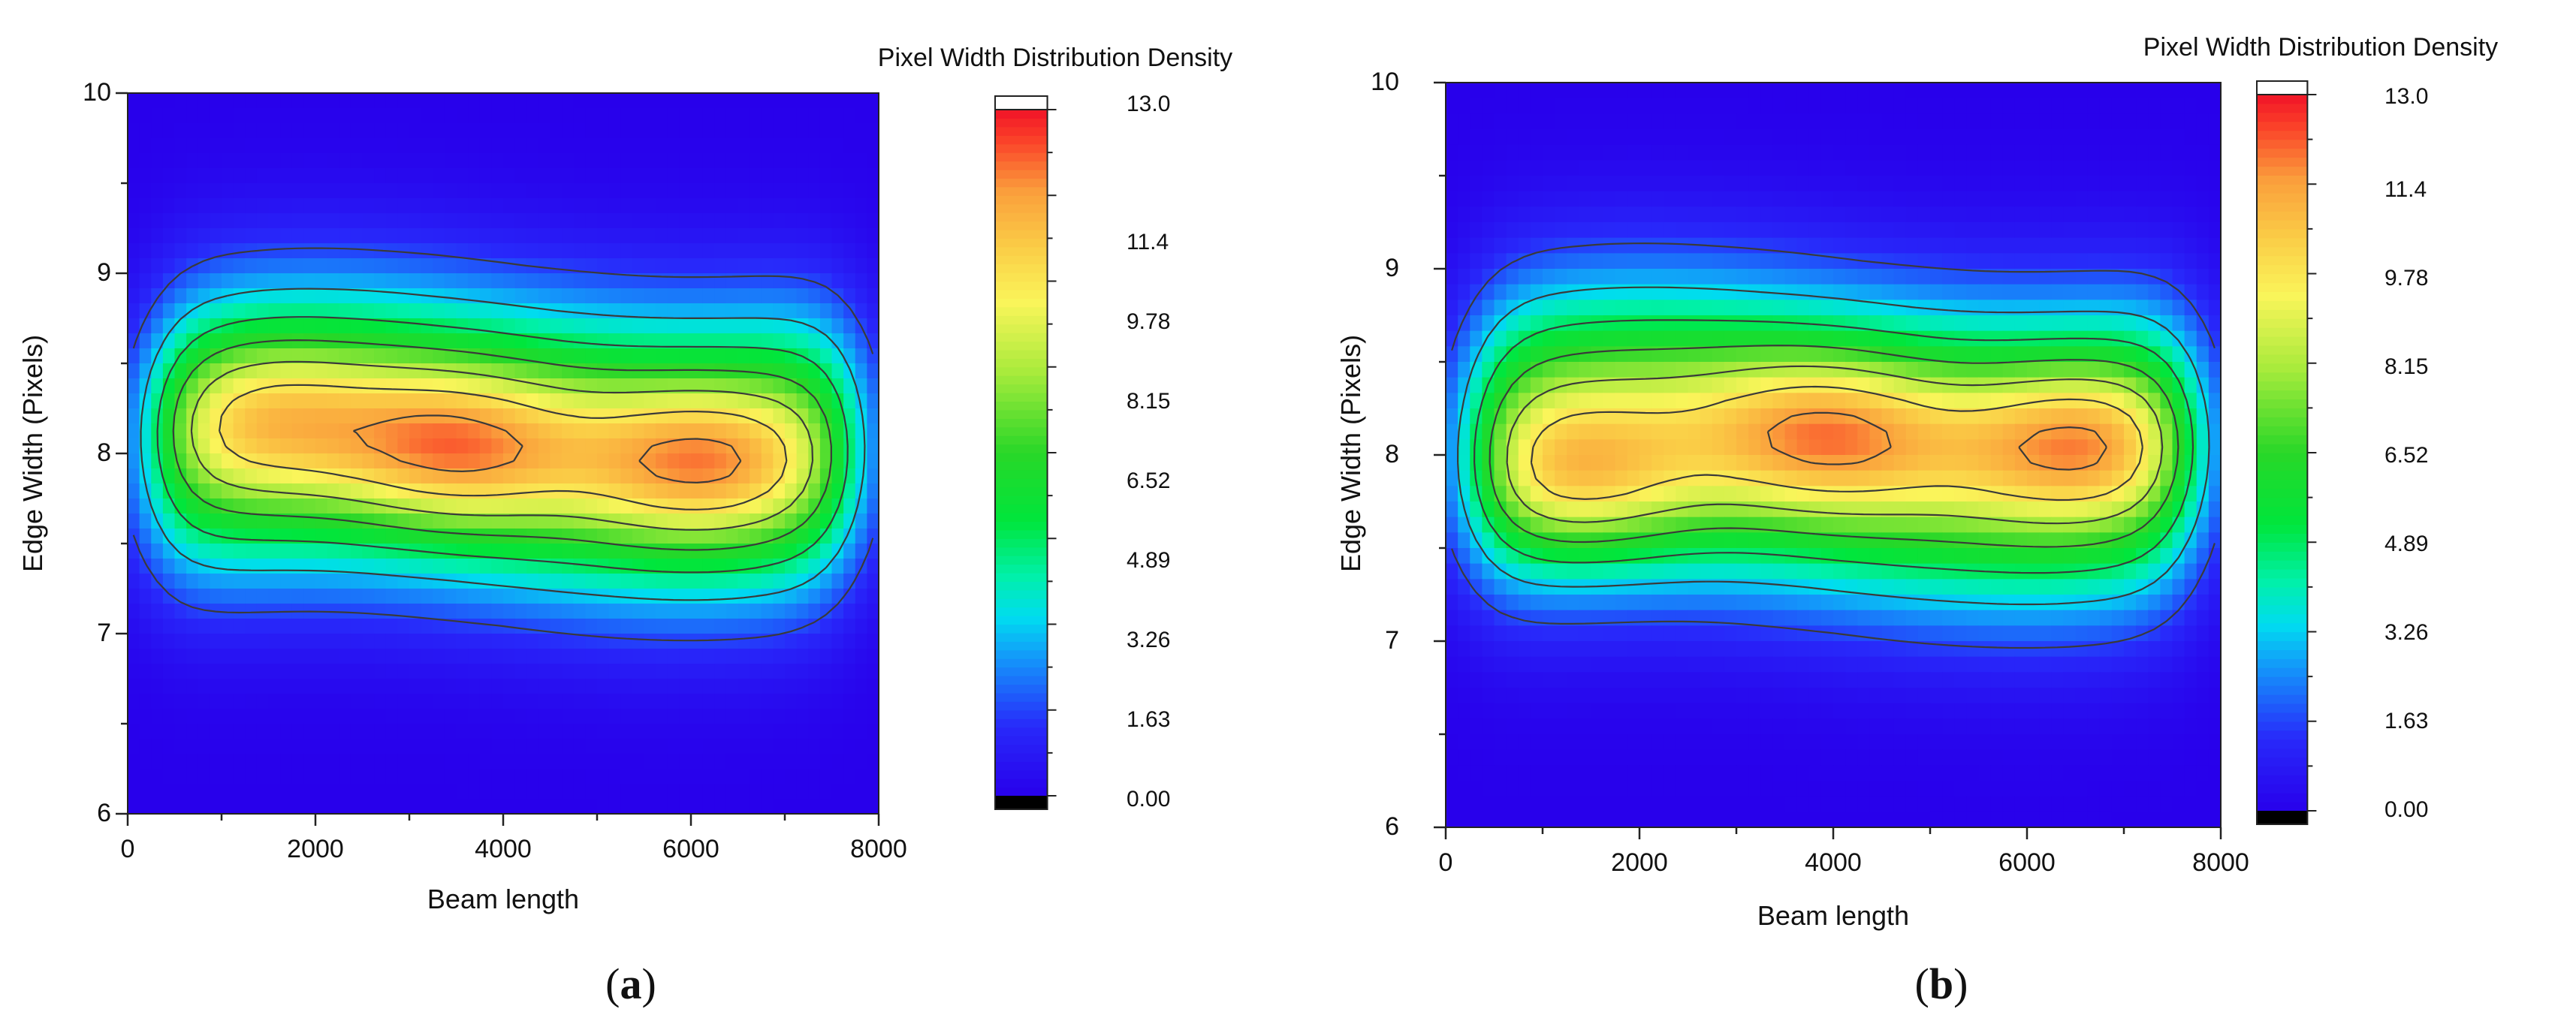  I want to click on colorbar-band, so click(1022, 534).